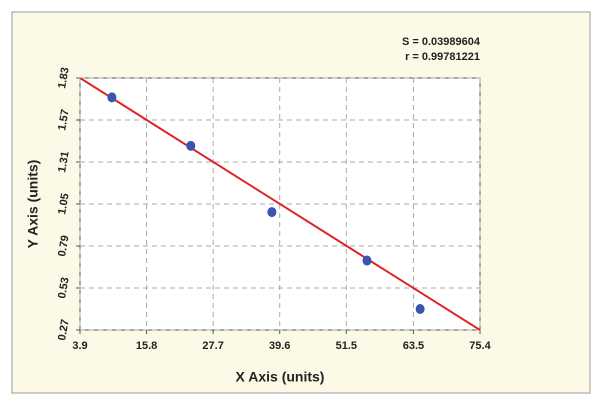  Describe the element at coordinates (280, 377) in the screenshot. I see `x-axis-title: X Axis (units)` at that location.